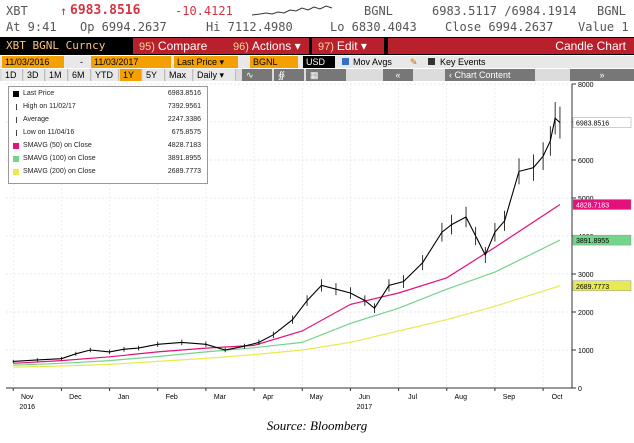 The image size is (634, 443). What do you see at coordinates (592, 241) in the screenshot?
I see `last-value-text: 3891.8955` at bounding box center [592, 241].